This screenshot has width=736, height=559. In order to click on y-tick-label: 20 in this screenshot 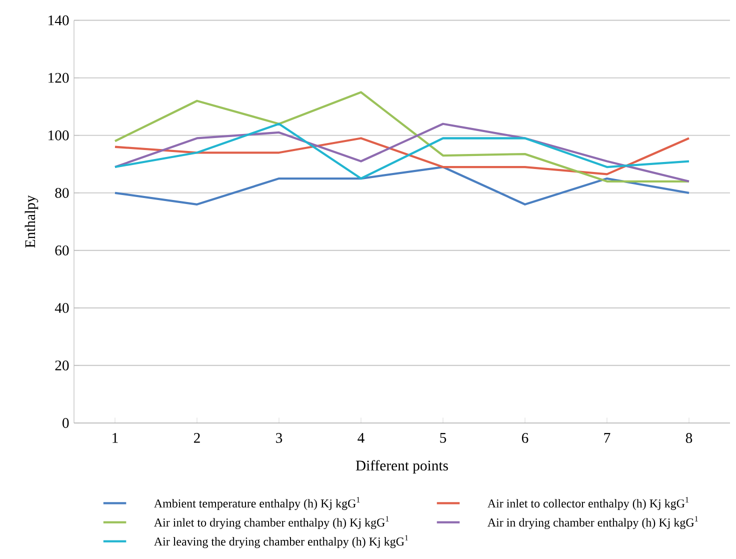, I will do `click(62, 365)`.